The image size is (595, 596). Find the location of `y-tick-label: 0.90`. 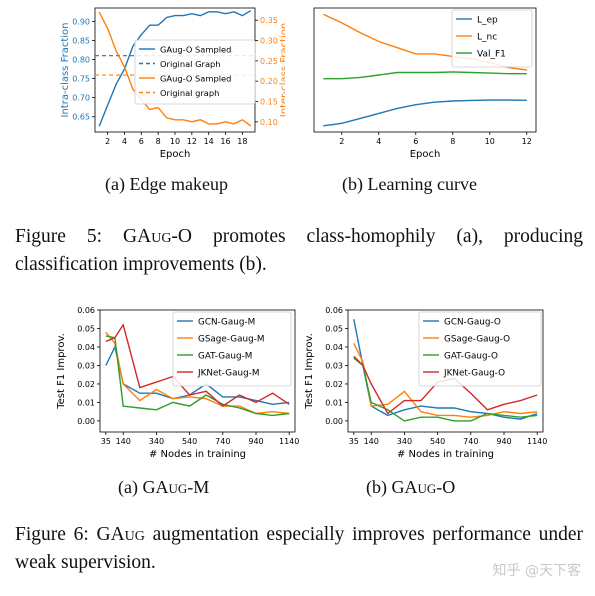

y-tick-label: 0.90 is located at coordinates (81, 21).